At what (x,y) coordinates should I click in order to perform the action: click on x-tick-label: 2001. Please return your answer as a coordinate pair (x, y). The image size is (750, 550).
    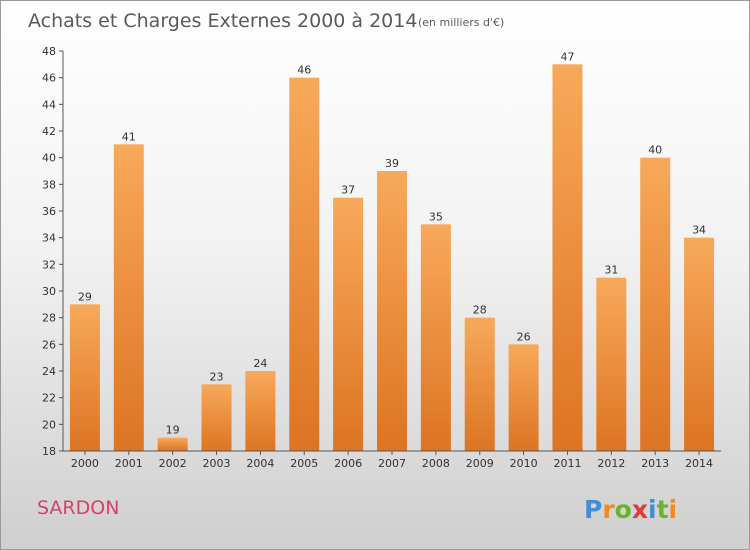
    Looking at the image, I should click on (129, 463).